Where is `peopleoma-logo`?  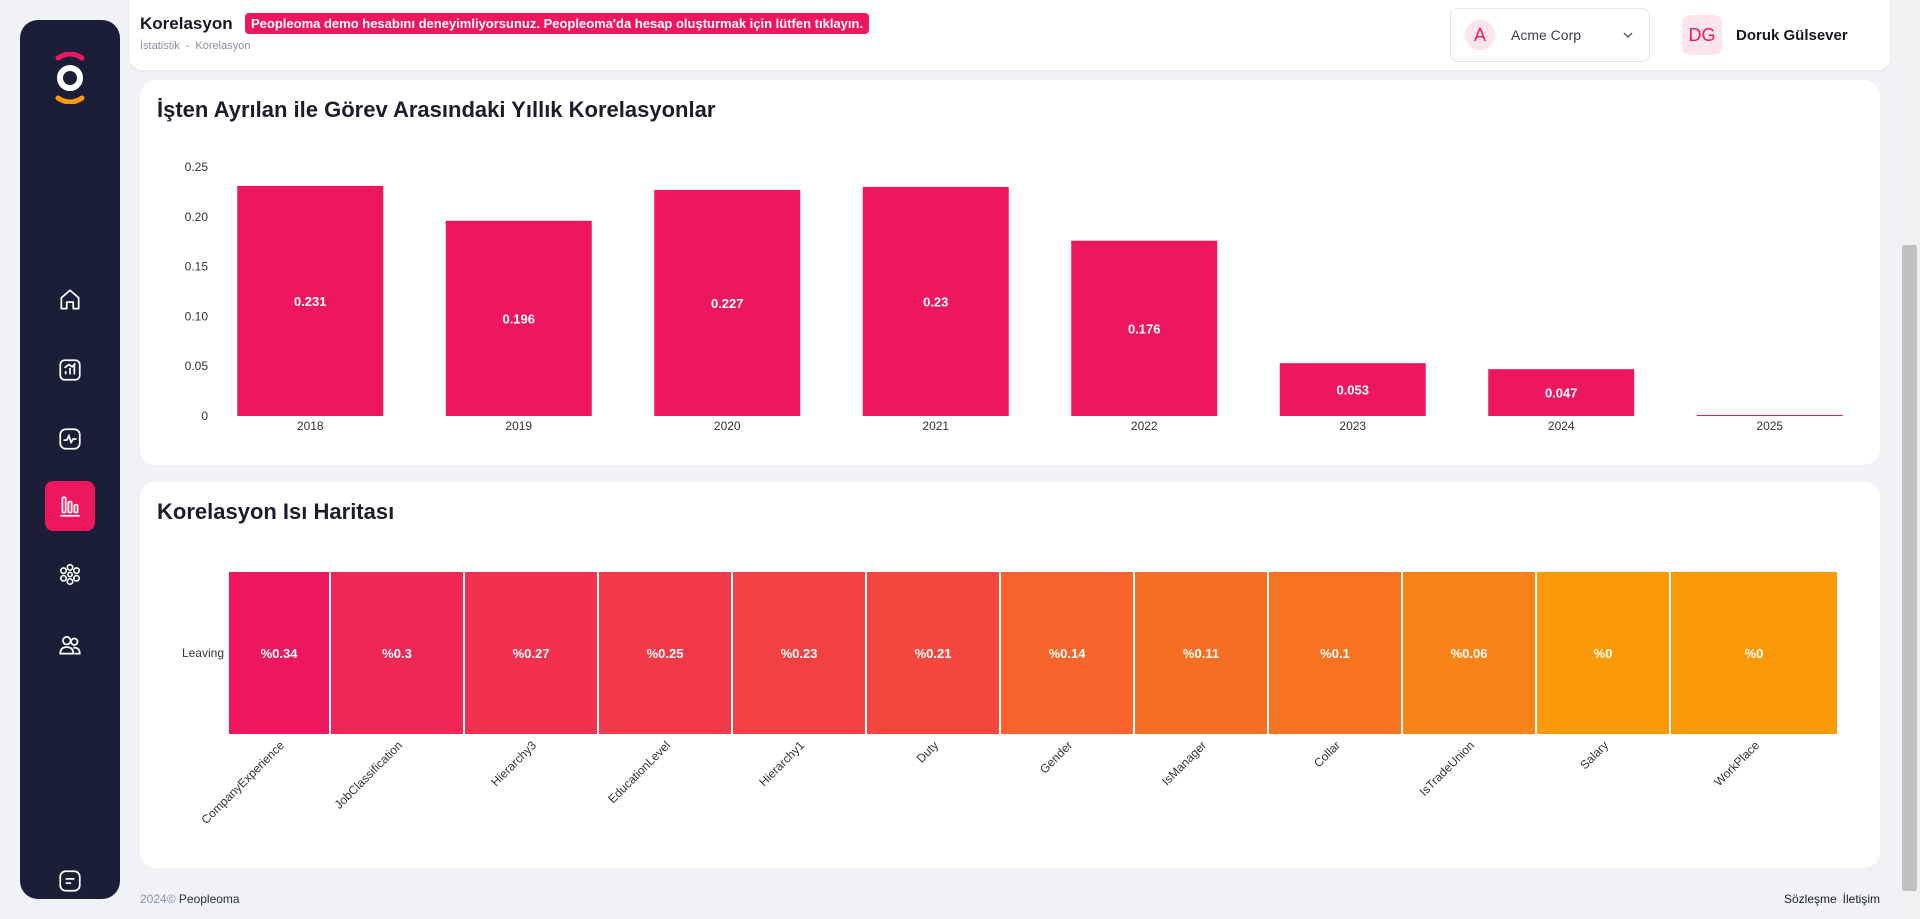 peopleoma-logo is located at coordinates (70, 78).